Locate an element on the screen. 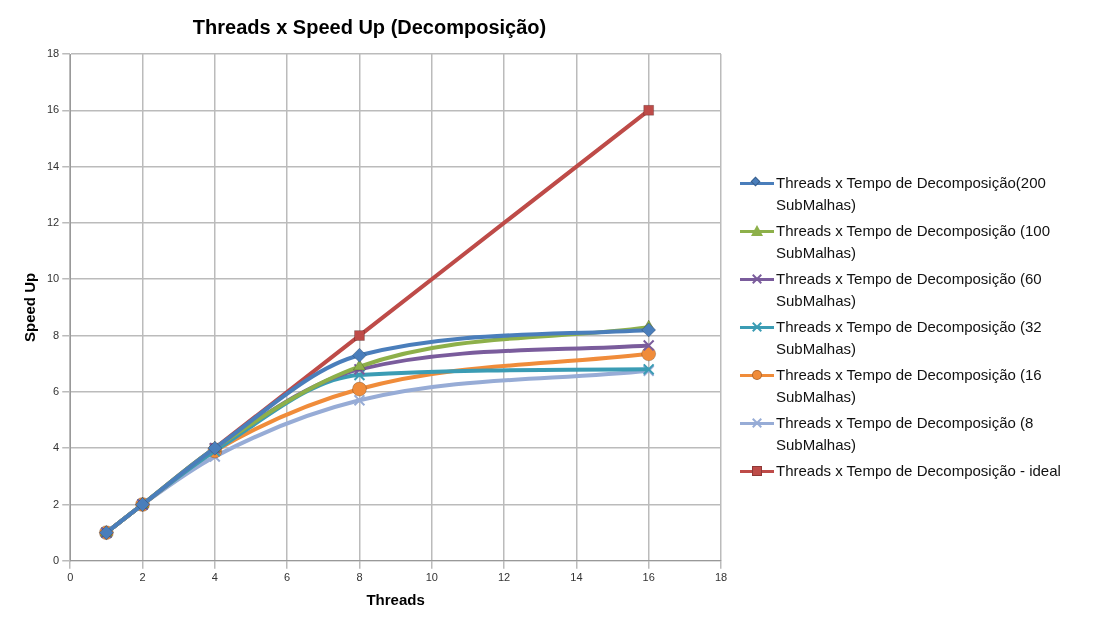  y-tick-label: 14 is located at coordinates (53, 165).